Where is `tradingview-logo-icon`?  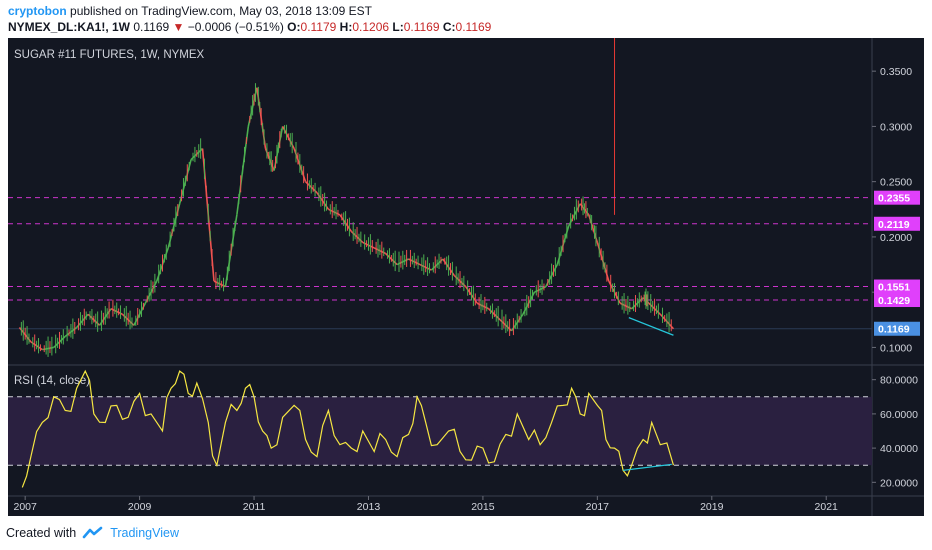 tradingview-logo-icon is located at coordinates (92, 532).